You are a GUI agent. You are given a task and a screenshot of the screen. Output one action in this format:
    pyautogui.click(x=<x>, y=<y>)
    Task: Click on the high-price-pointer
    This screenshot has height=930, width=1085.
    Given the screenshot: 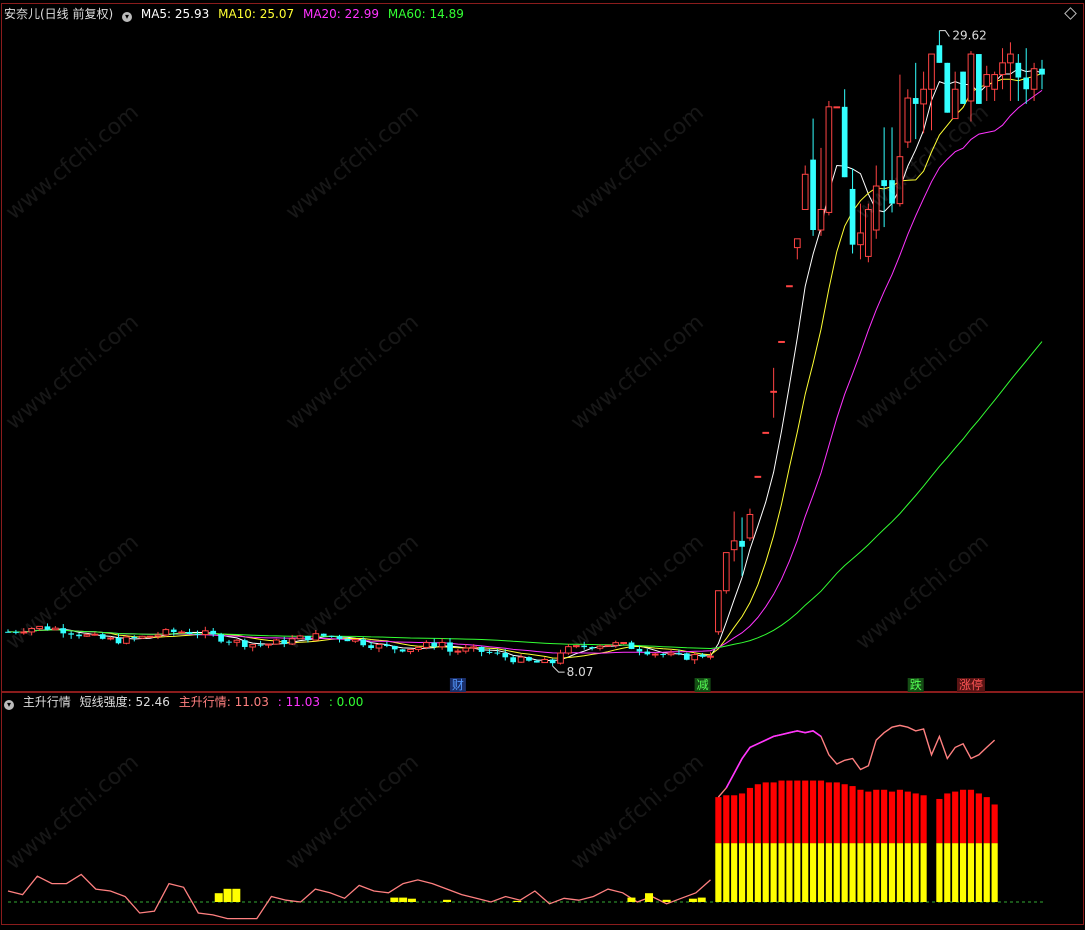 What is the action you would take?
    pyautogui.click(x=944, y=33)
    